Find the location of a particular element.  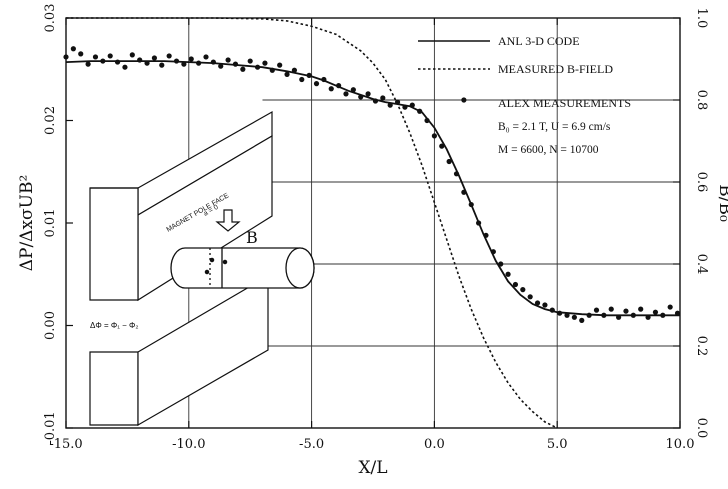

y2-tick-label: 0.4 is located at coordinates (701, 264).